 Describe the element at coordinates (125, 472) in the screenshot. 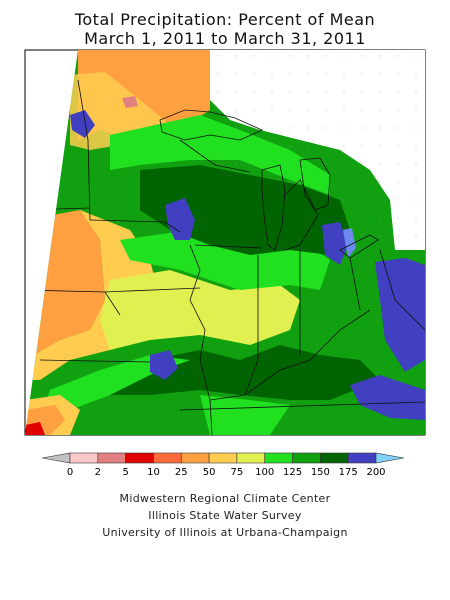

I see `legend-tick-label: 5` at that location.